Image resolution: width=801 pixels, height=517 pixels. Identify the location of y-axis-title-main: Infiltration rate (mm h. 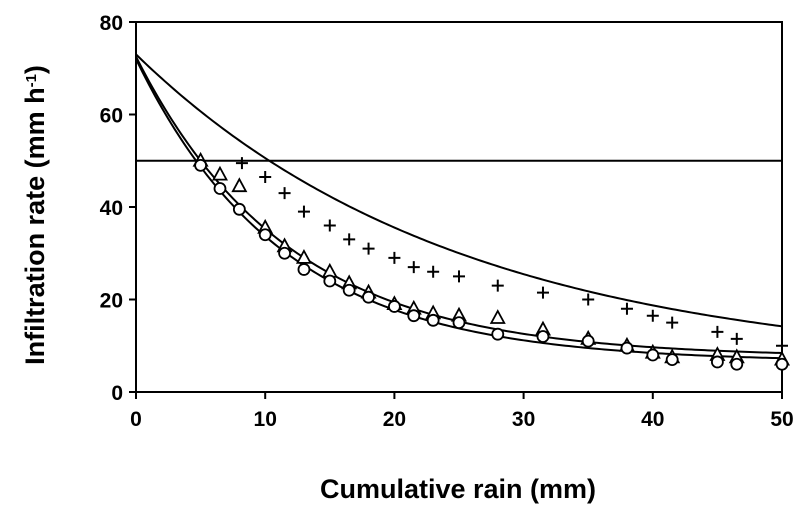
(35, 226).